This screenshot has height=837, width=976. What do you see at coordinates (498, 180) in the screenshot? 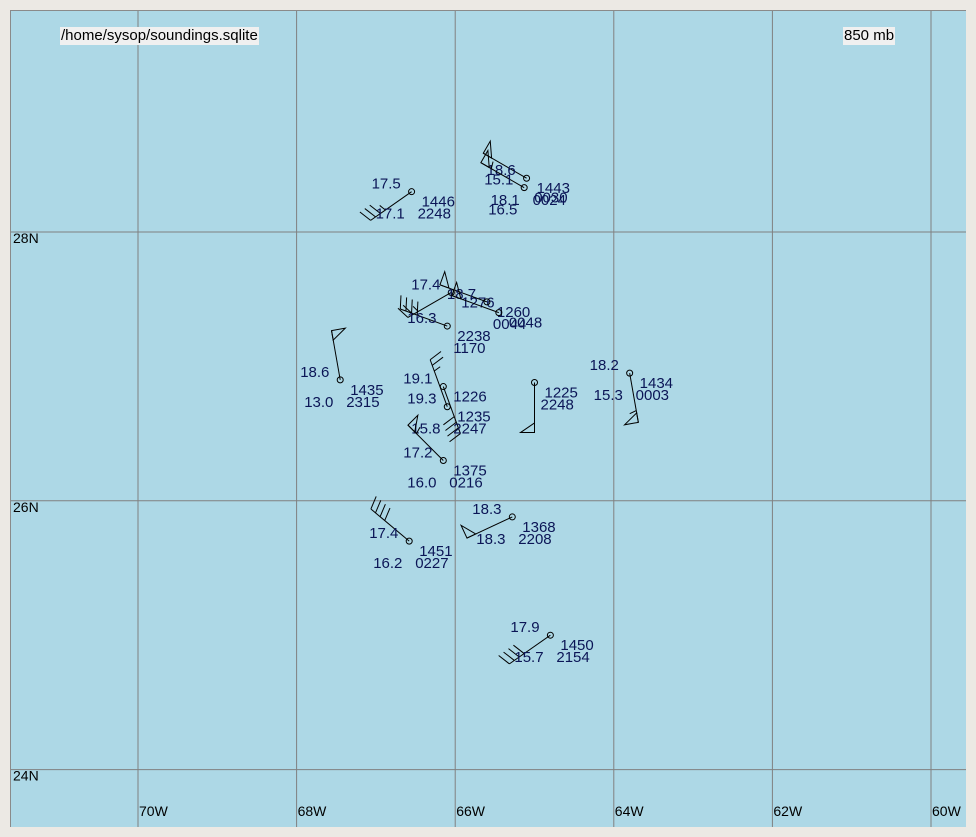
I see `temperature-label: 15.1` at bounding box center [498, 180].